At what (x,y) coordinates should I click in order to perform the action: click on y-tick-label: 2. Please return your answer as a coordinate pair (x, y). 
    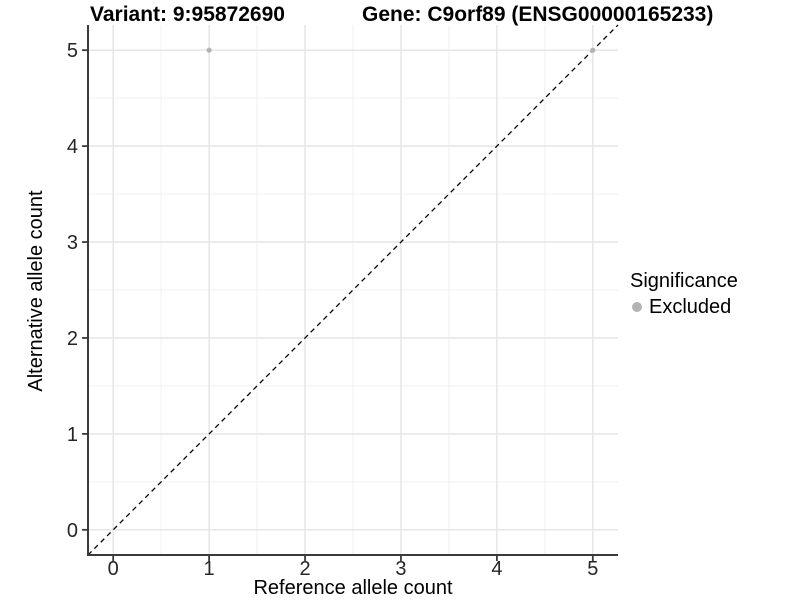
    Looking at the image, I should click on (72, 339).